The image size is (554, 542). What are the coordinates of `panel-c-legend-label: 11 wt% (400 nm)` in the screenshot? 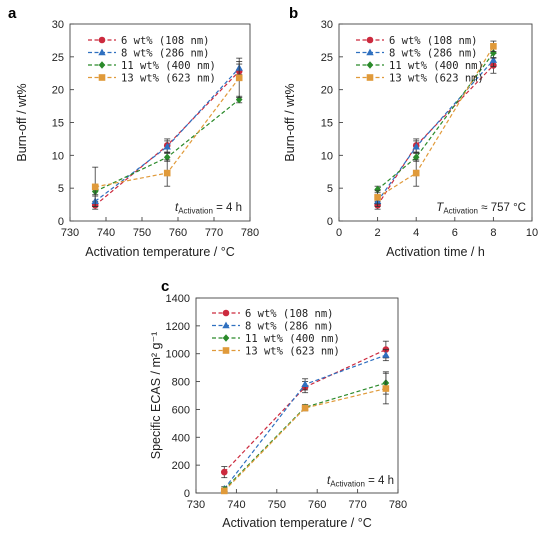 It's located at (292, 339).